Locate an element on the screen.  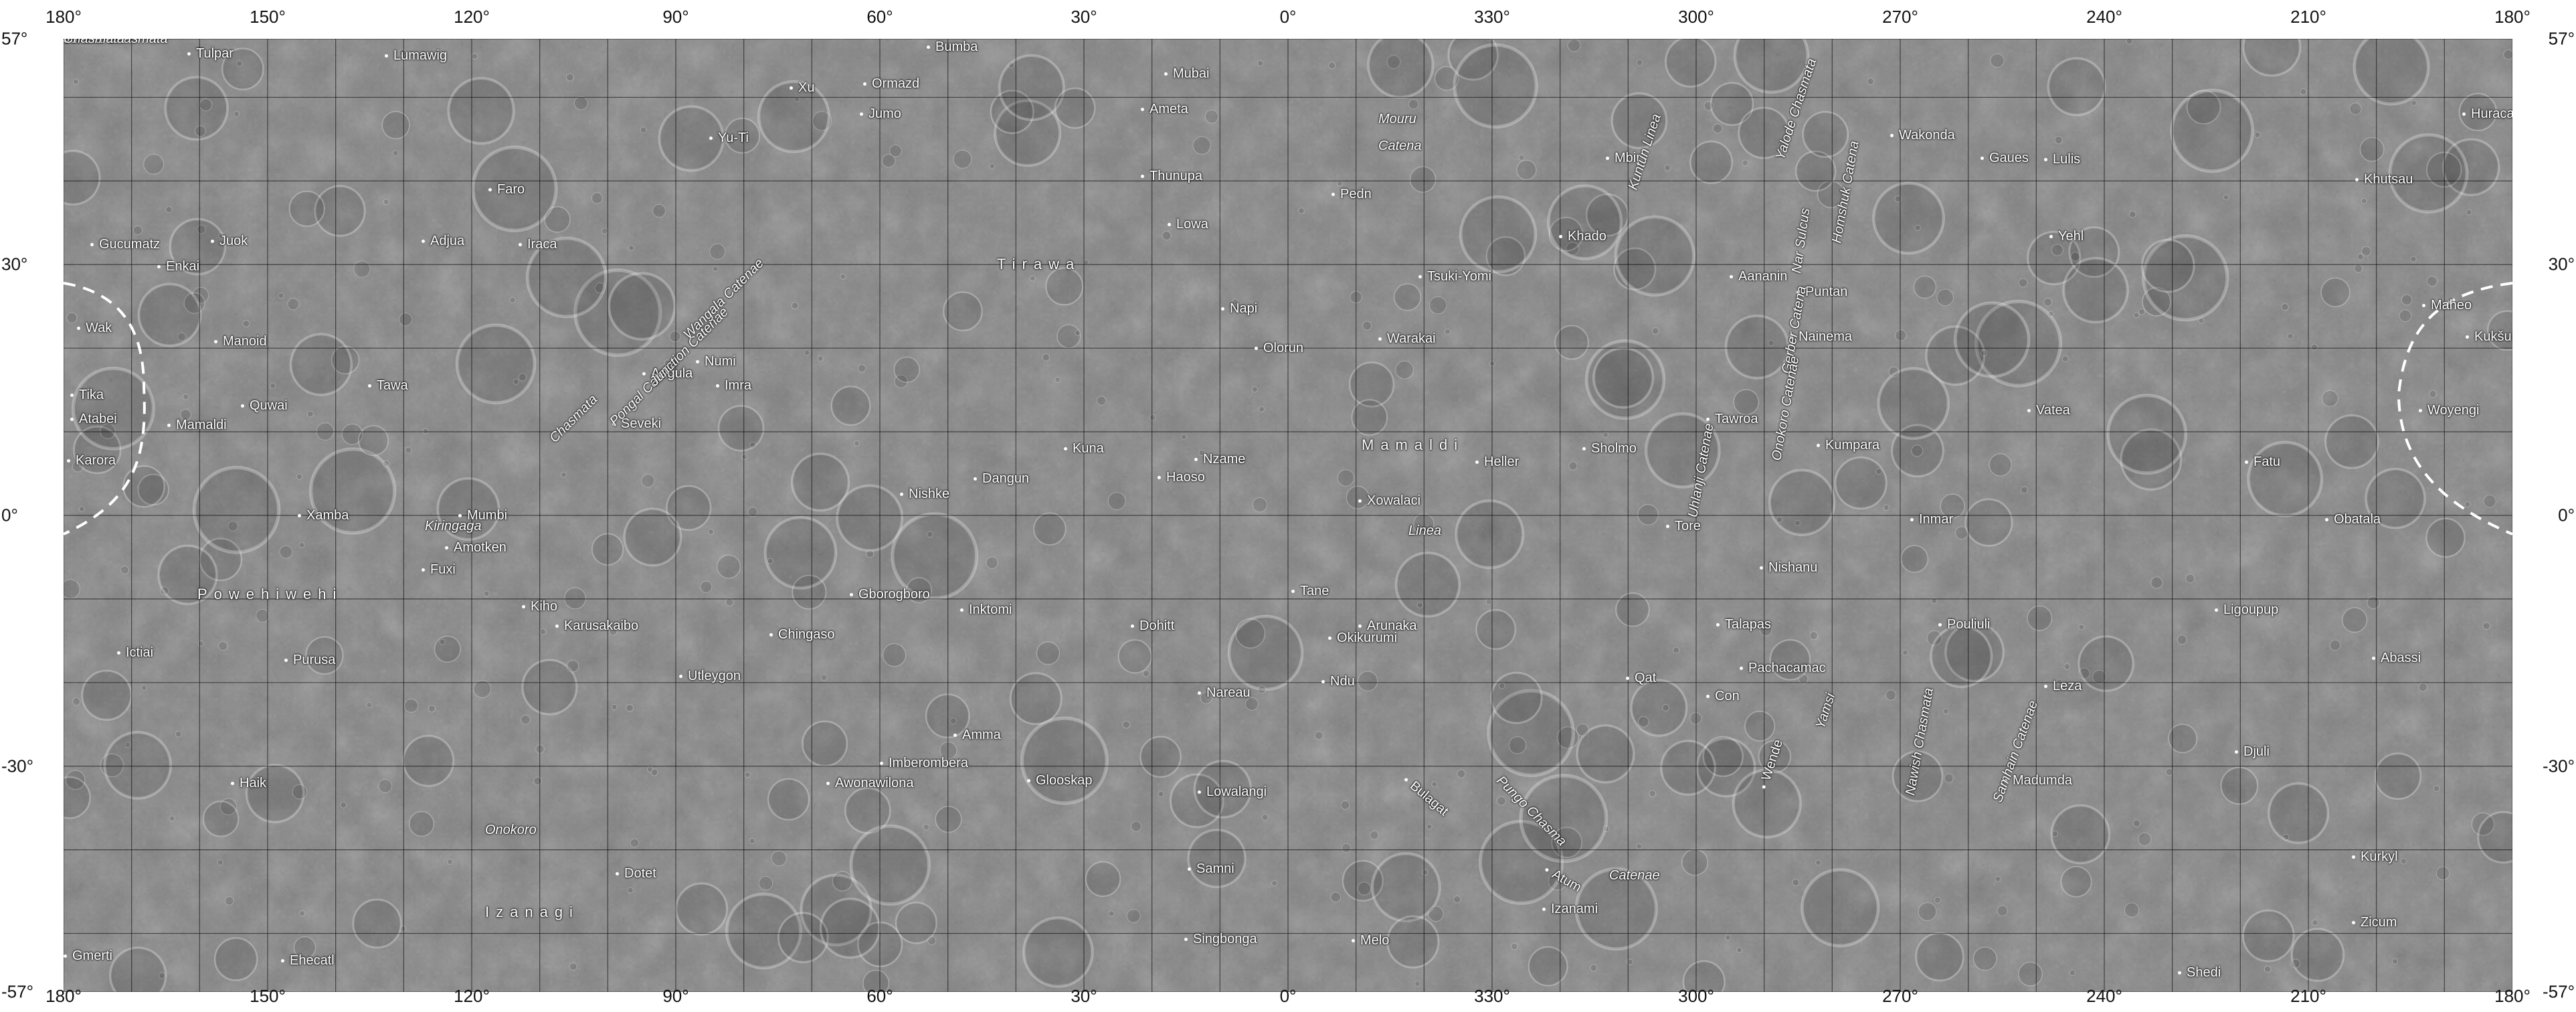
feature-label-crater: Okikurumi is located at coordinates (1362, 638).